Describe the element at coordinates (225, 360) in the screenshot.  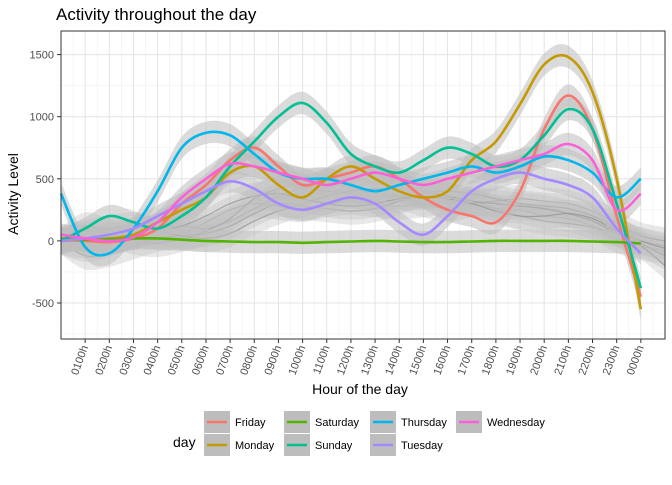
I see `x-tick-label: 0700h` at that location.